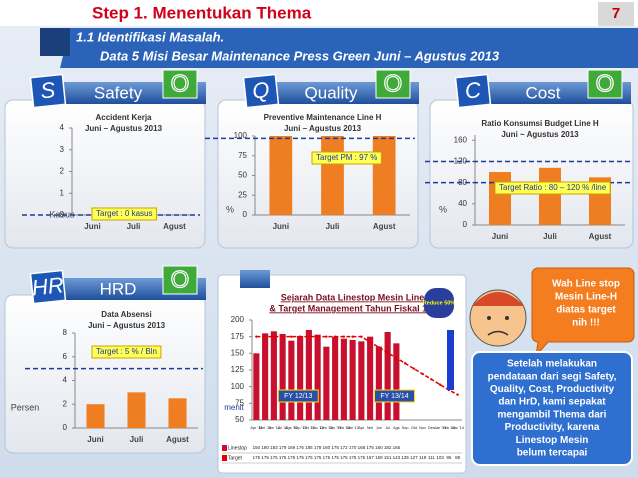 The height and width of the screenshot is (478, 638). Describe the element at coordinates (118, 92) in the screenshot. I see `panel-label: Safety` at that location.